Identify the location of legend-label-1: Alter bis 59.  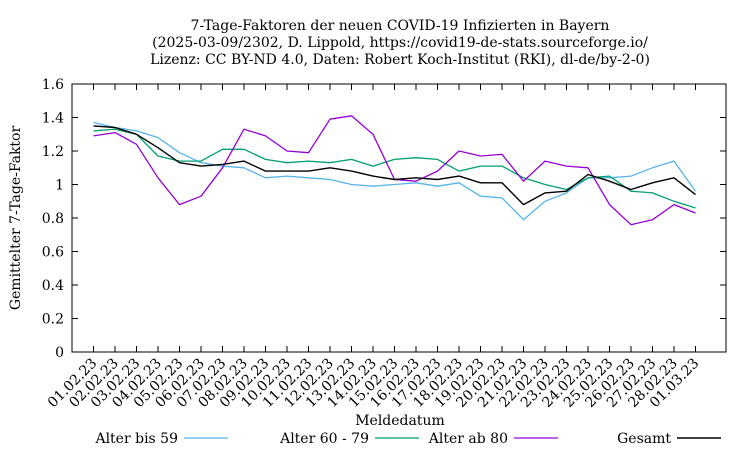
(136, 439).